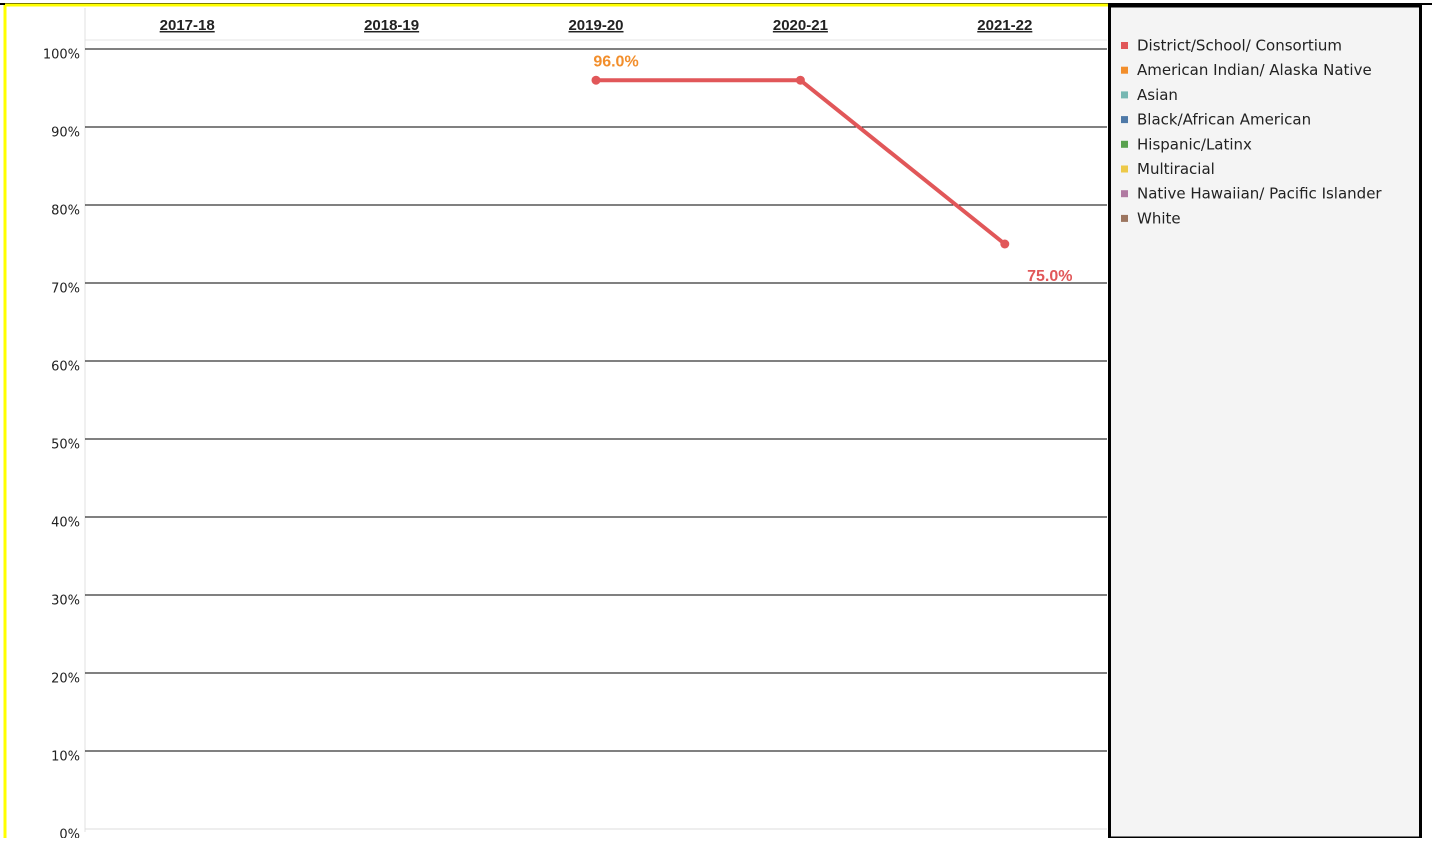 The height and width of the screenshot is (842, 1432). I want to click on legend-label: White, so click(1159, 218).